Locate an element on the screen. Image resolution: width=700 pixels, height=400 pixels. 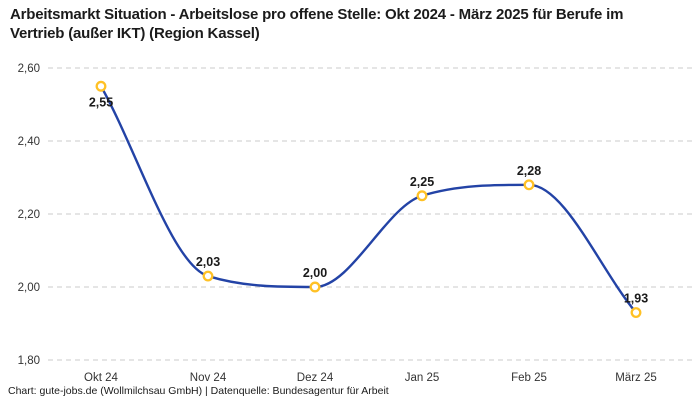
x-axis-tick-label: Okt 24 is located at coordinates (101, 378).